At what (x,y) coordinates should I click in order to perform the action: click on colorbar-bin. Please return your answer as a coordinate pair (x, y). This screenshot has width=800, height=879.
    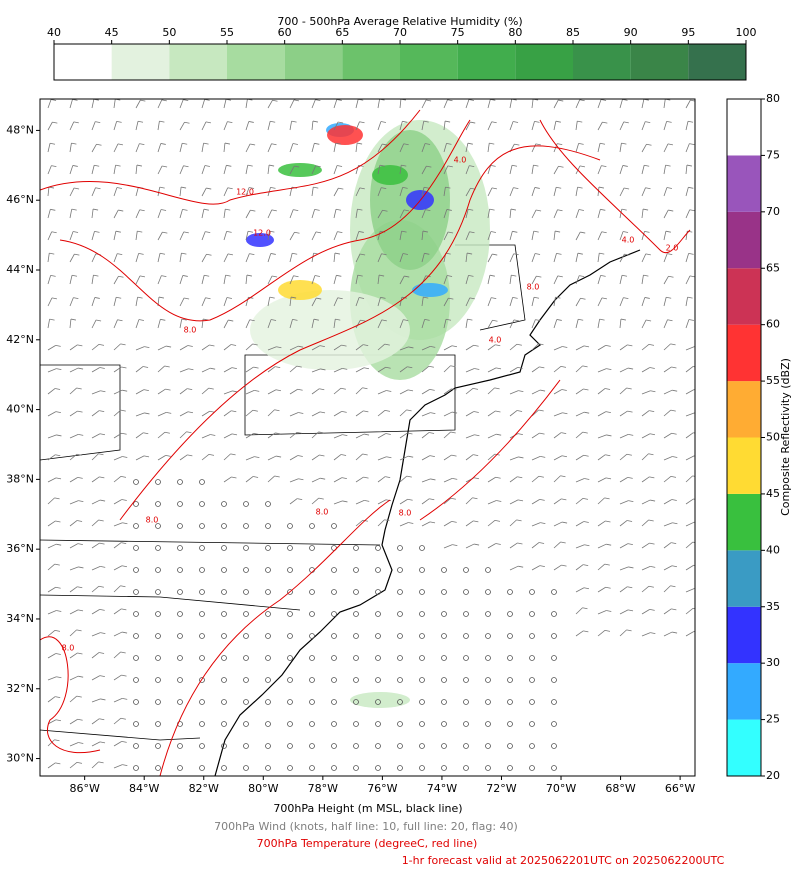
    Looking at the image, I should click on (659, 62).